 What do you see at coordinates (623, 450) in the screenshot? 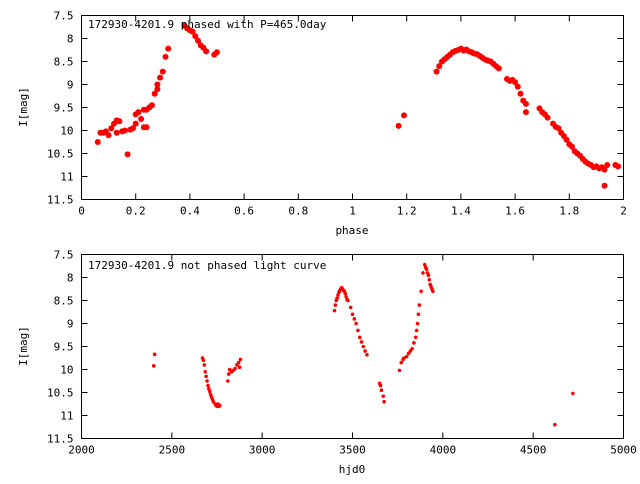
I see `unphased-plot-xtick-label: 5000` at bounding box center [623, 450].